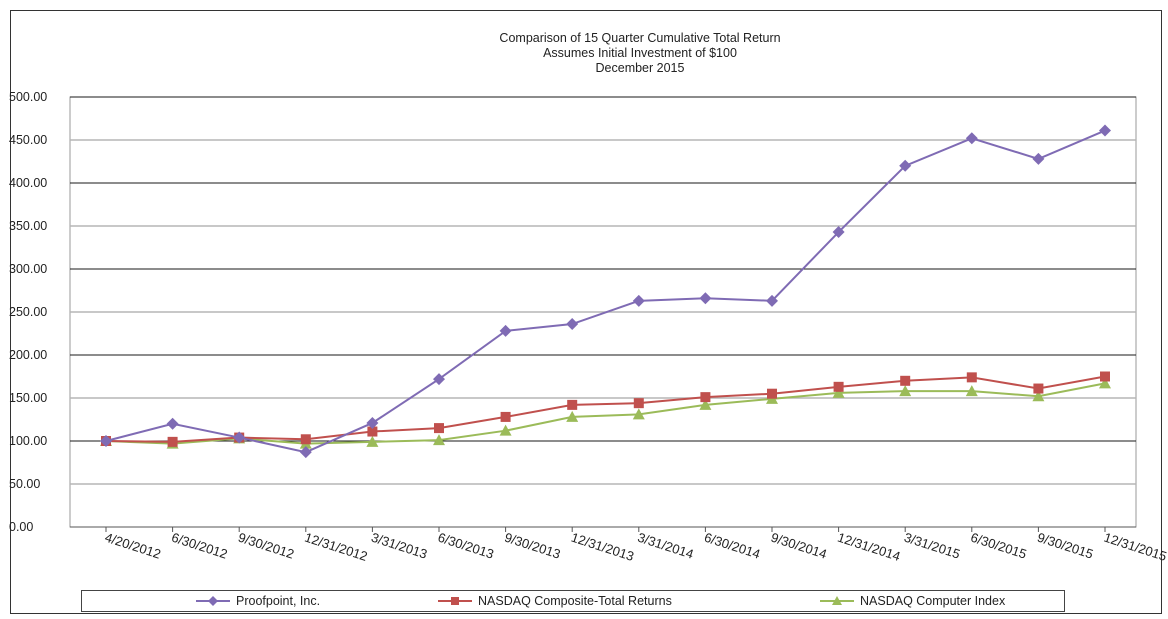  I want to click on legend-item-nasdaq-computer: NASDAQ Computer Index, so click(911, 601).